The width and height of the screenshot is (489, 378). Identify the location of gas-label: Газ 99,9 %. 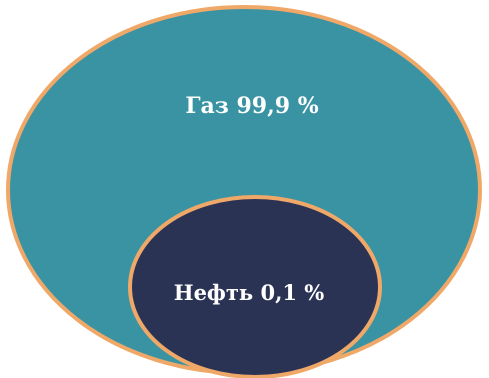
(251, 106).